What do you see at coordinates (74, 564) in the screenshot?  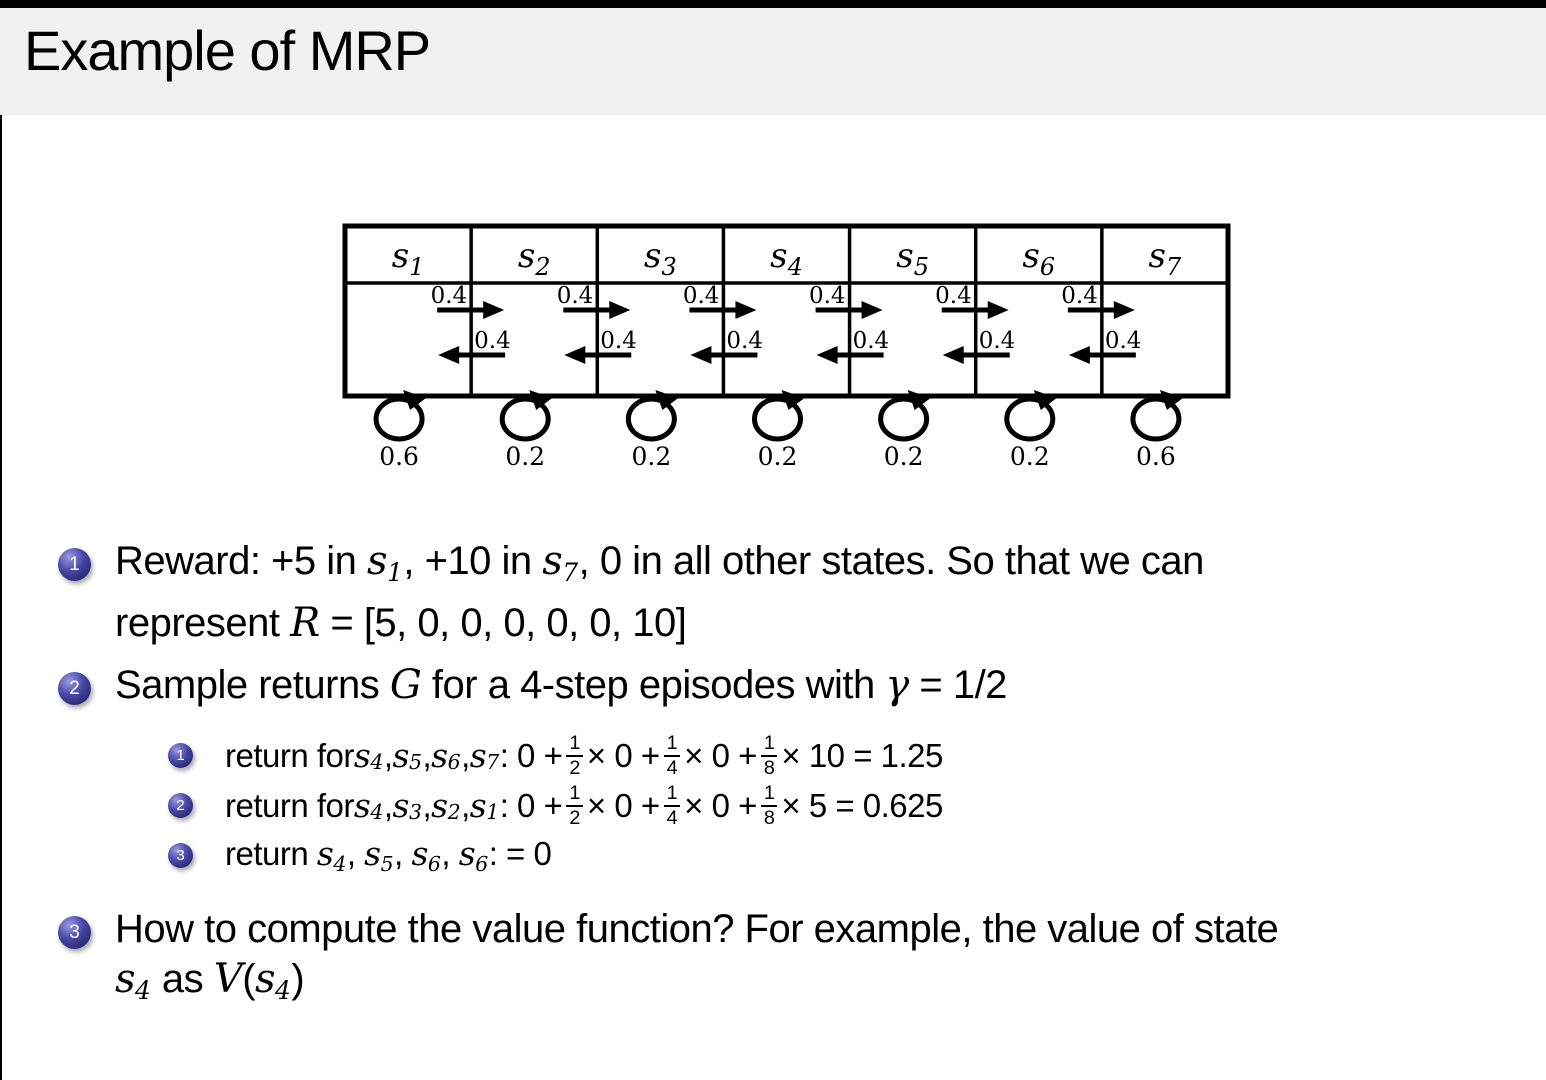 I see `bullet-1-marker: 1` at bounding box center [74, 564].